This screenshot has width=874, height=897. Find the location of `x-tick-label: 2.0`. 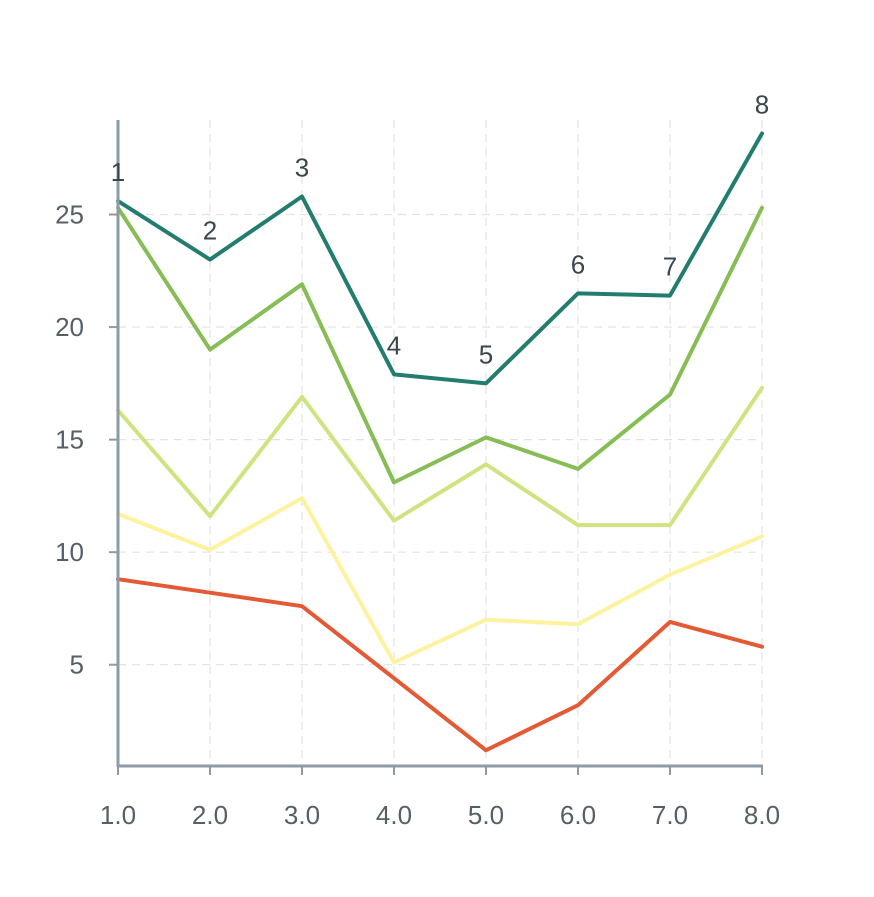

x-tick-label: 2.0 is located at coordinates (210, 815).